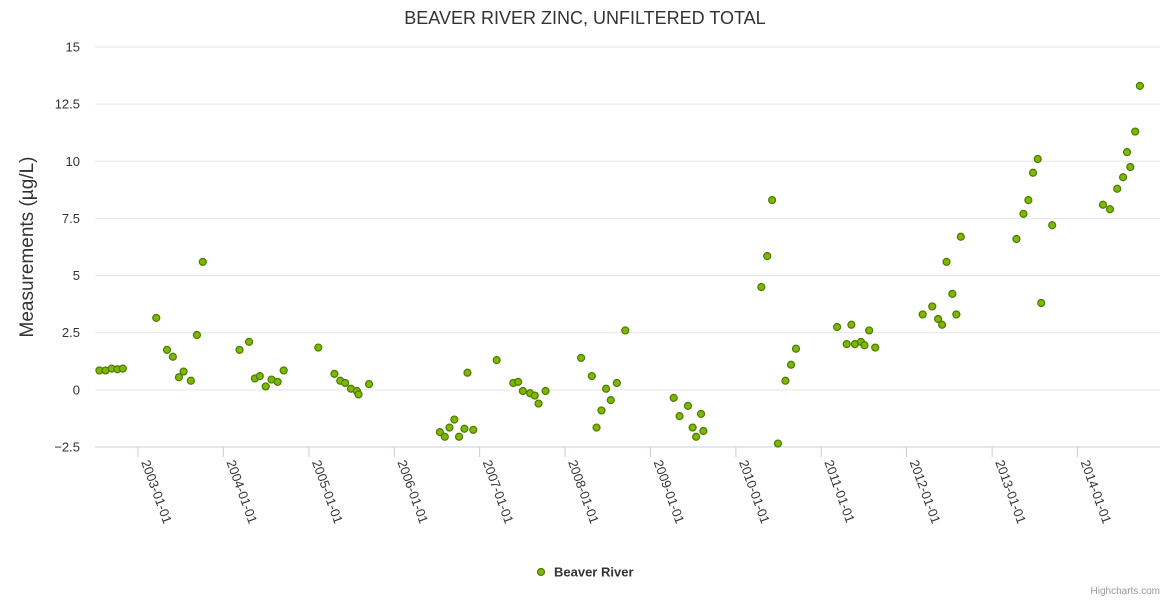  I want to click on x-tick-label: 2007-01-01, so click(498, 492).